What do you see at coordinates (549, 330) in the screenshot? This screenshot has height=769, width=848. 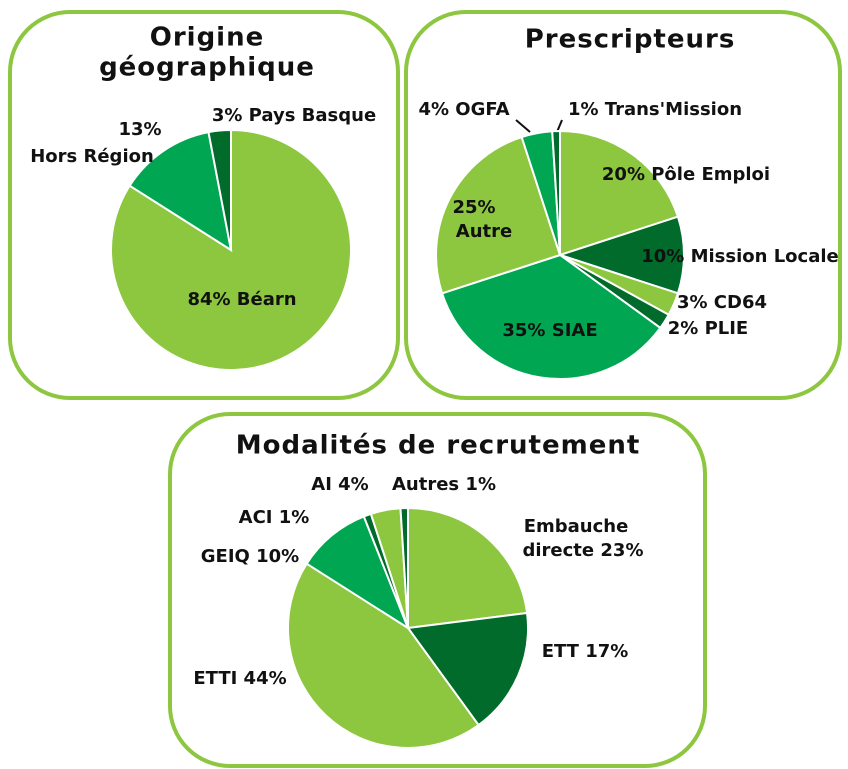 I see `slice-label: 35% SIAE` at bounding box center [549, 330].